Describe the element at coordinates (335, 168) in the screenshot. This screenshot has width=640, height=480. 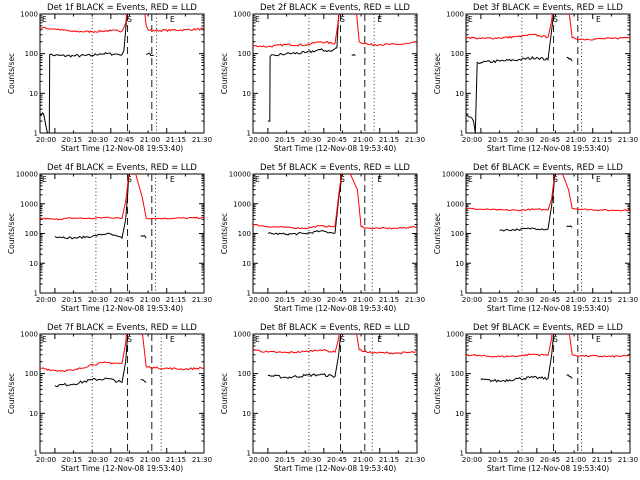
I see `panel-title: Det 5f BLACK = Events, RED = LLD` at that location.